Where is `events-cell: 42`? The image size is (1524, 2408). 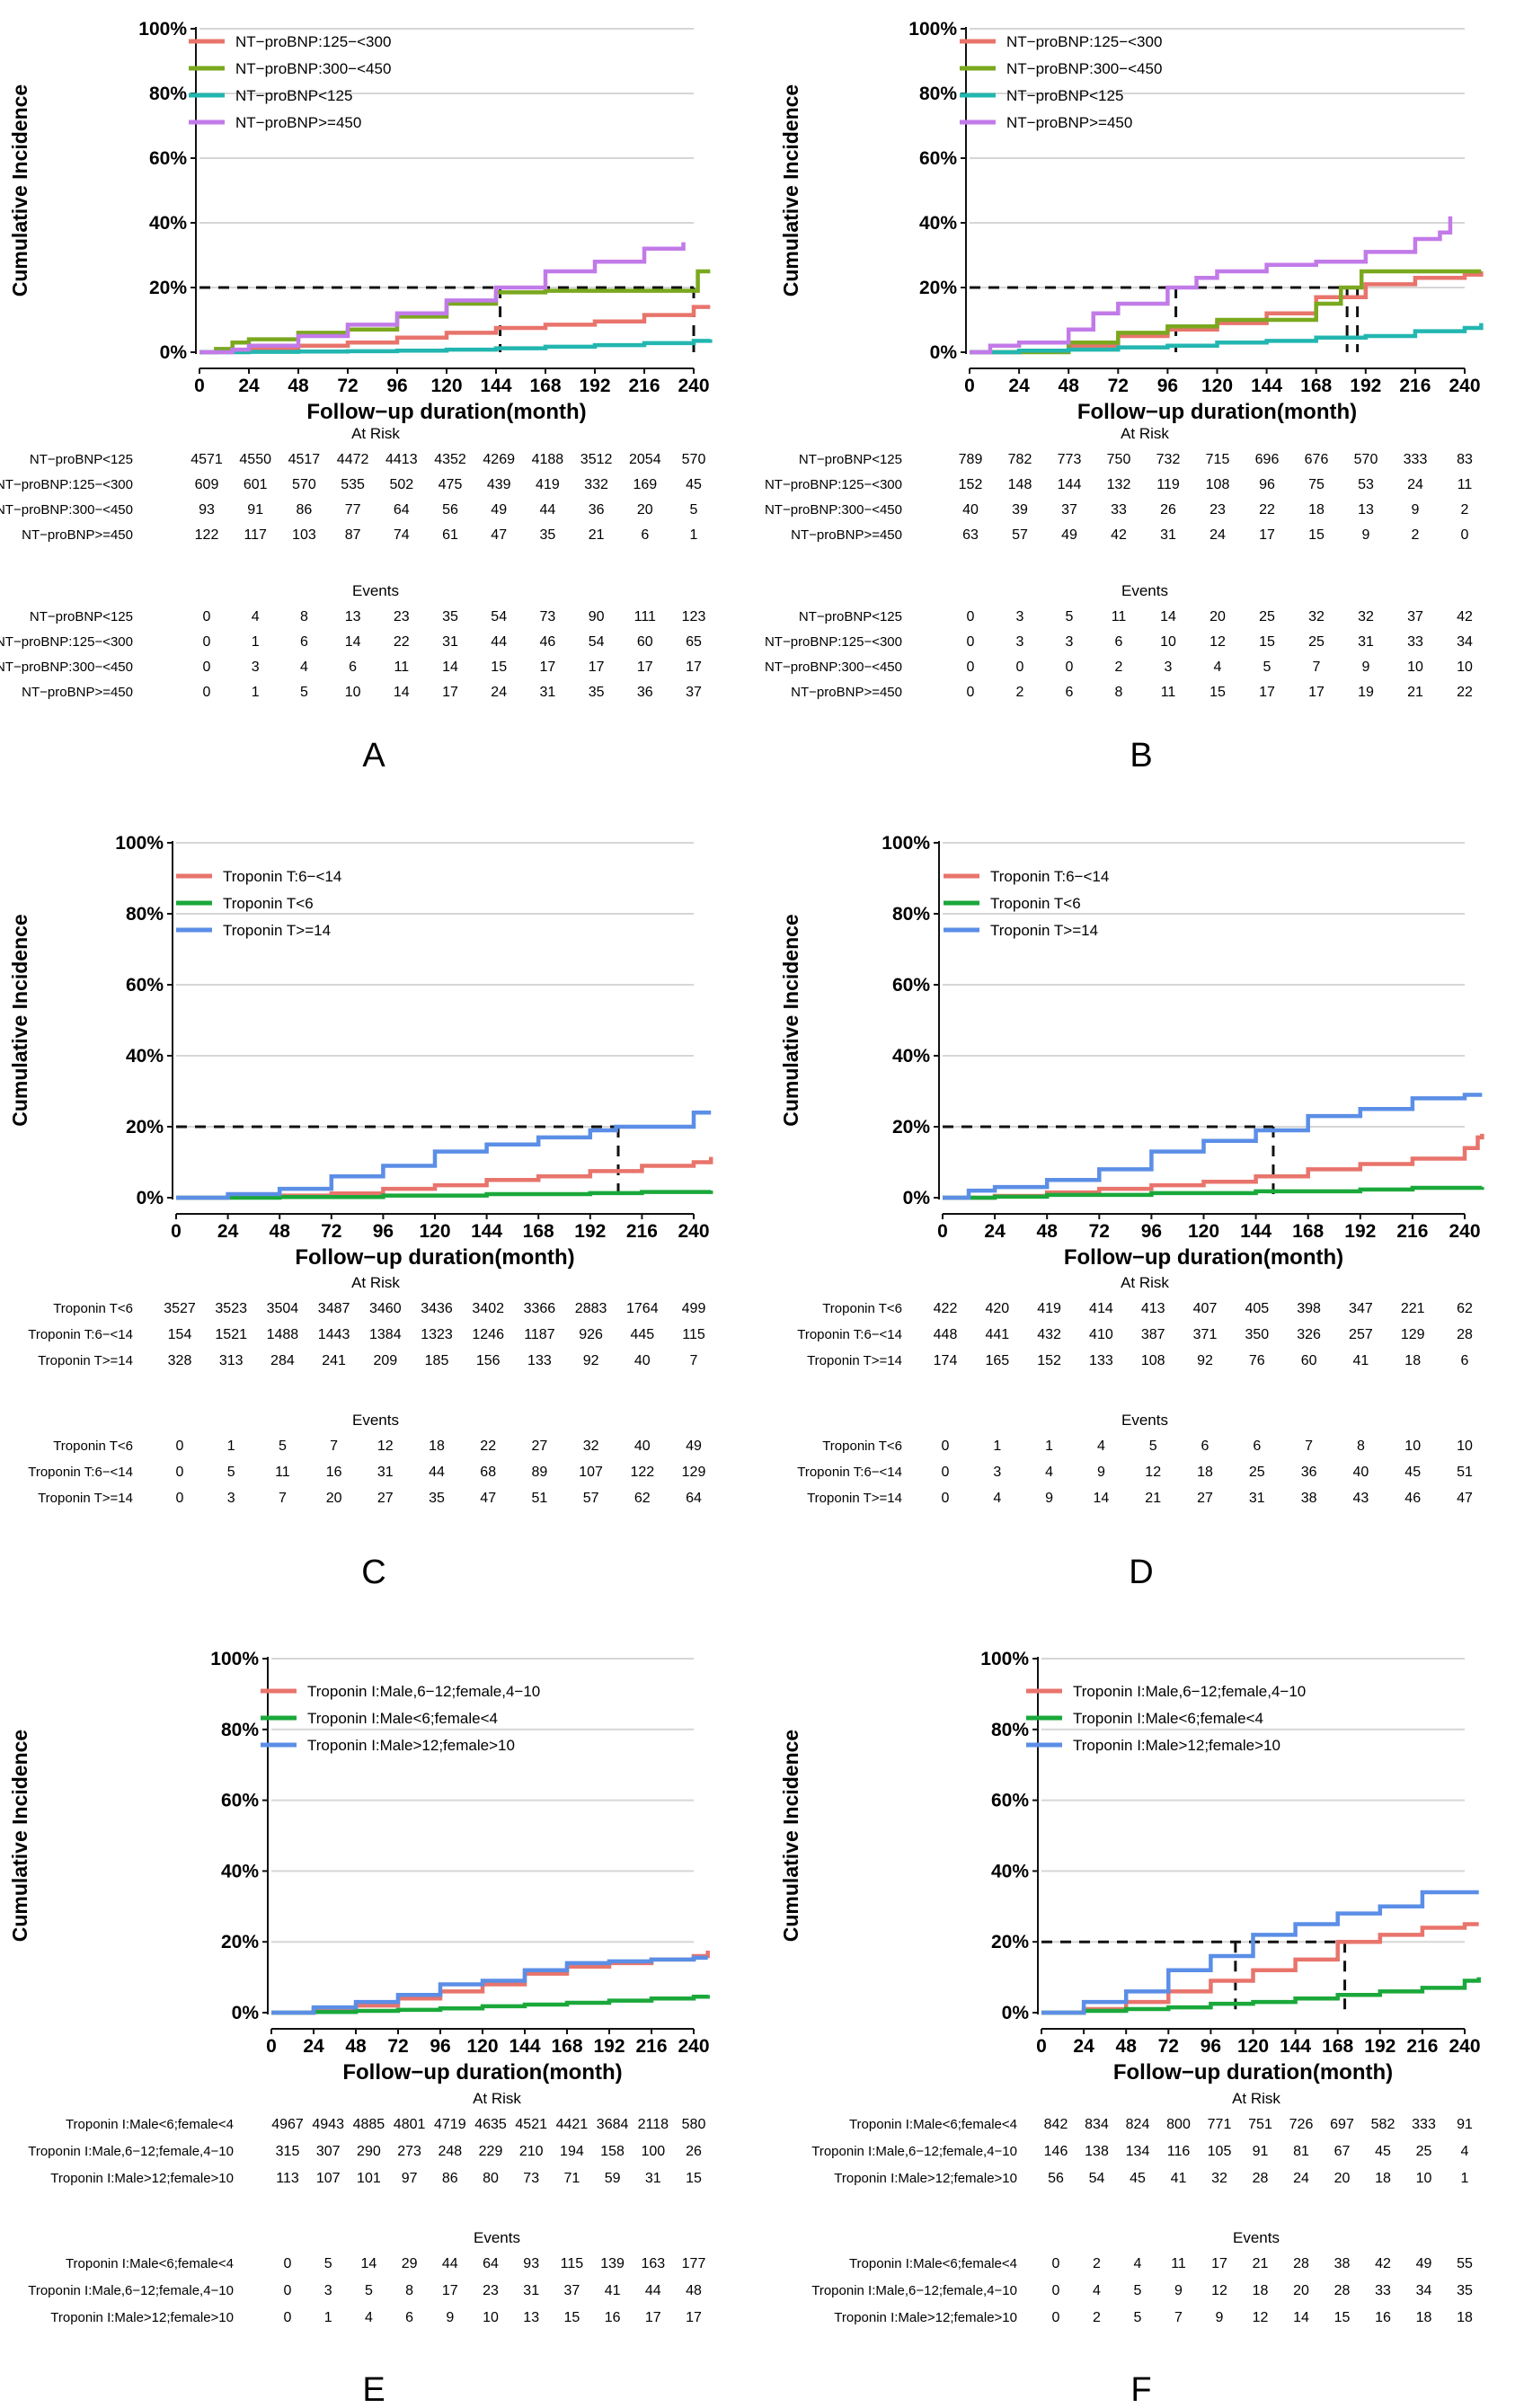 events-cell: 42 is located at coordinates (1383, 2263).